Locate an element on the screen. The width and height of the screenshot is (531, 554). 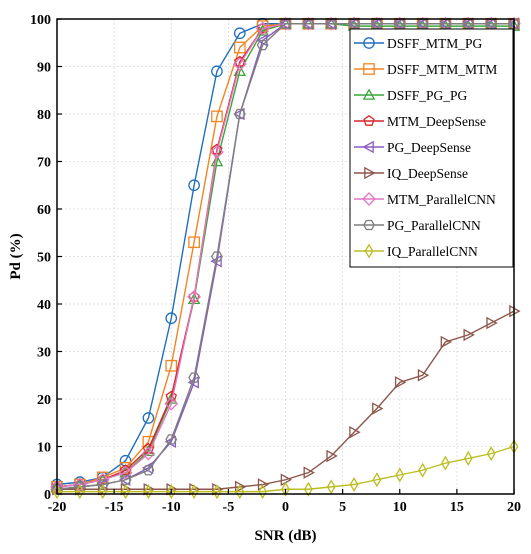
legend-label: DSFF_PG_PG is located at coordinates (427, 95).